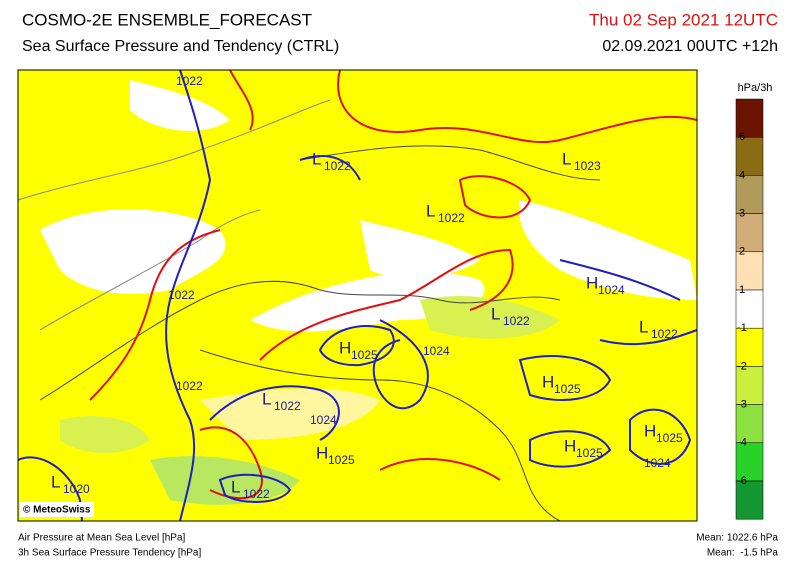 The height and width of the screenshot is (576, 800). Describe the element at coordinates (76, 489) in the screenshot. I see `isobar-label: 1020` at that location.